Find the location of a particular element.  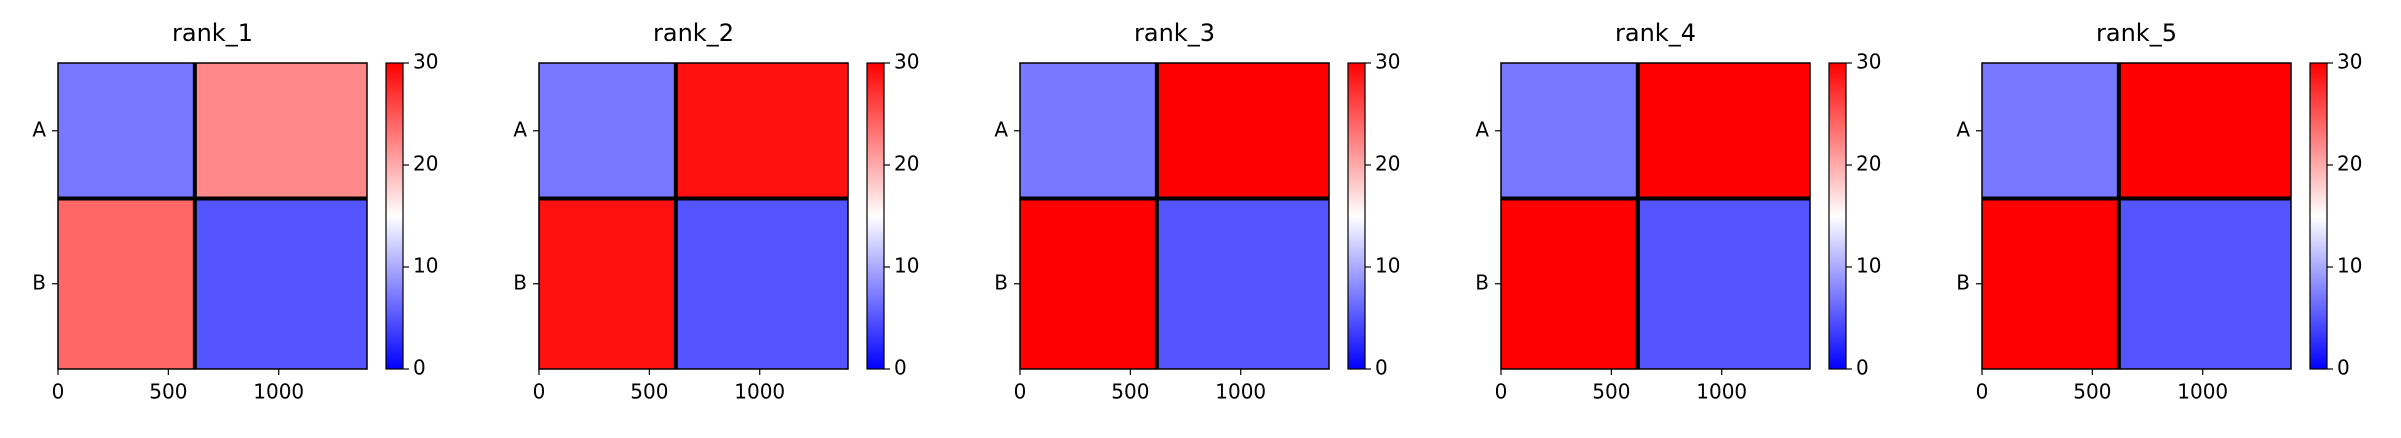

panel-title: rank_1 is located at coordinates (212, 33).